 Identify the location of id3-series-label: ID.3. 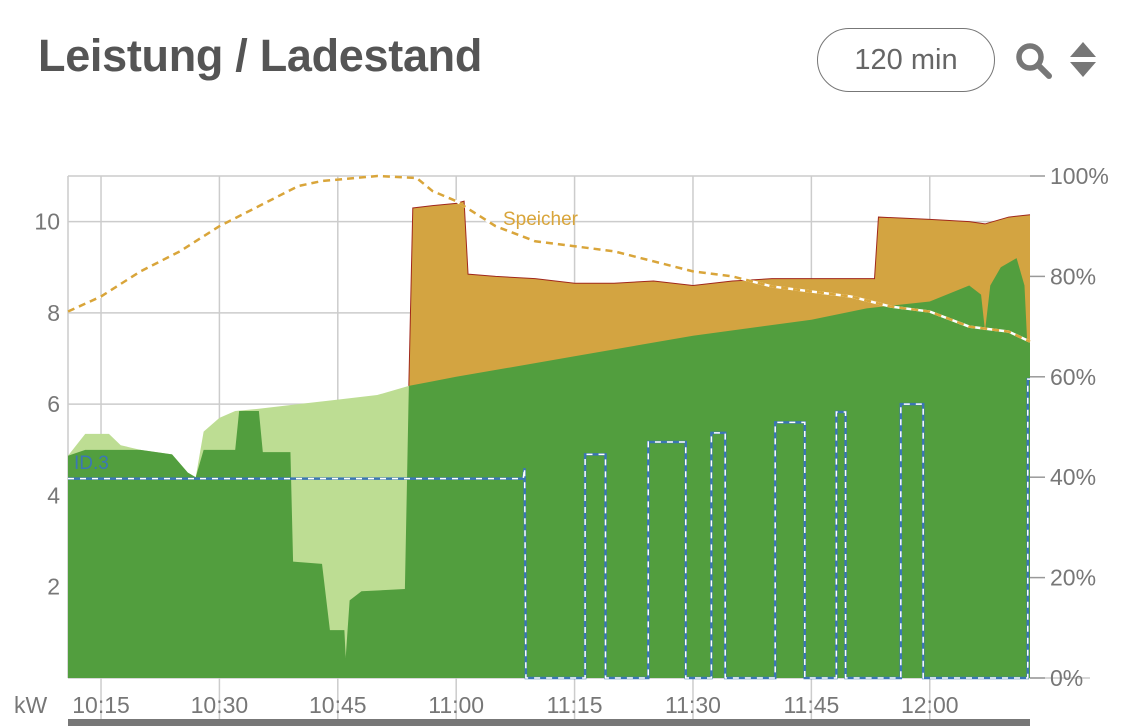
(91, 463).